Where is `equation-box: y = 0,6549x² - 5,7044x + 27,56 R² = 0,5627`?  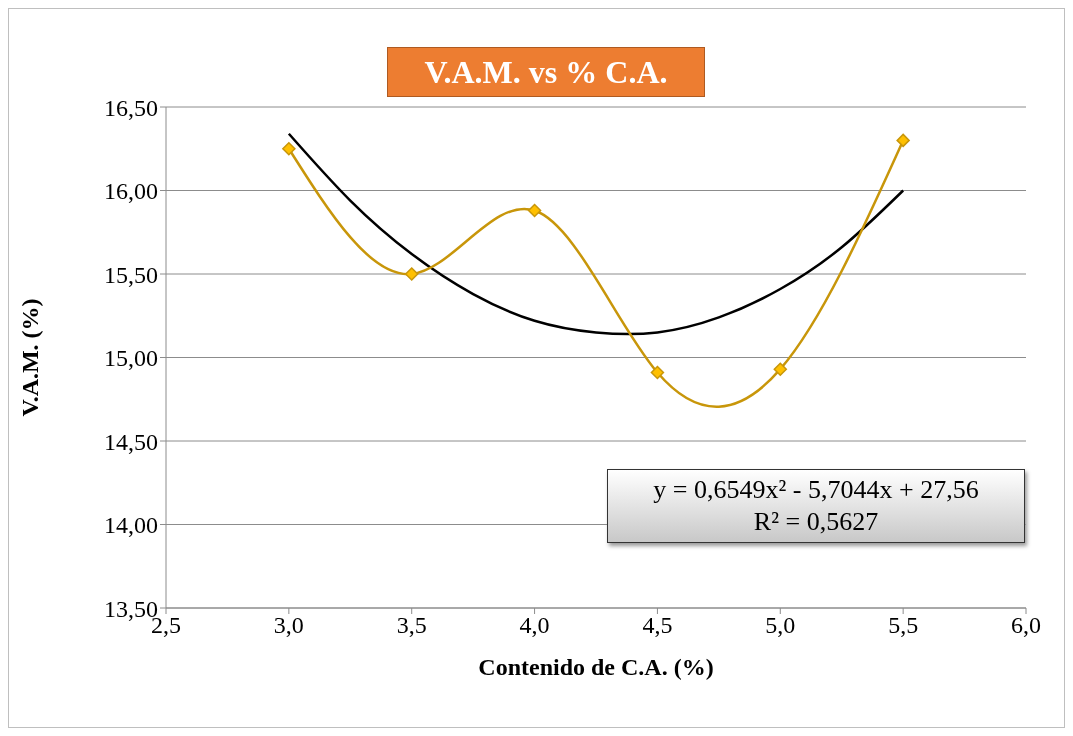
equation-box: y = 0,6549x² - 5,7044x + 27,56 R² = 0,5627 is located at coordinates (816, 506).